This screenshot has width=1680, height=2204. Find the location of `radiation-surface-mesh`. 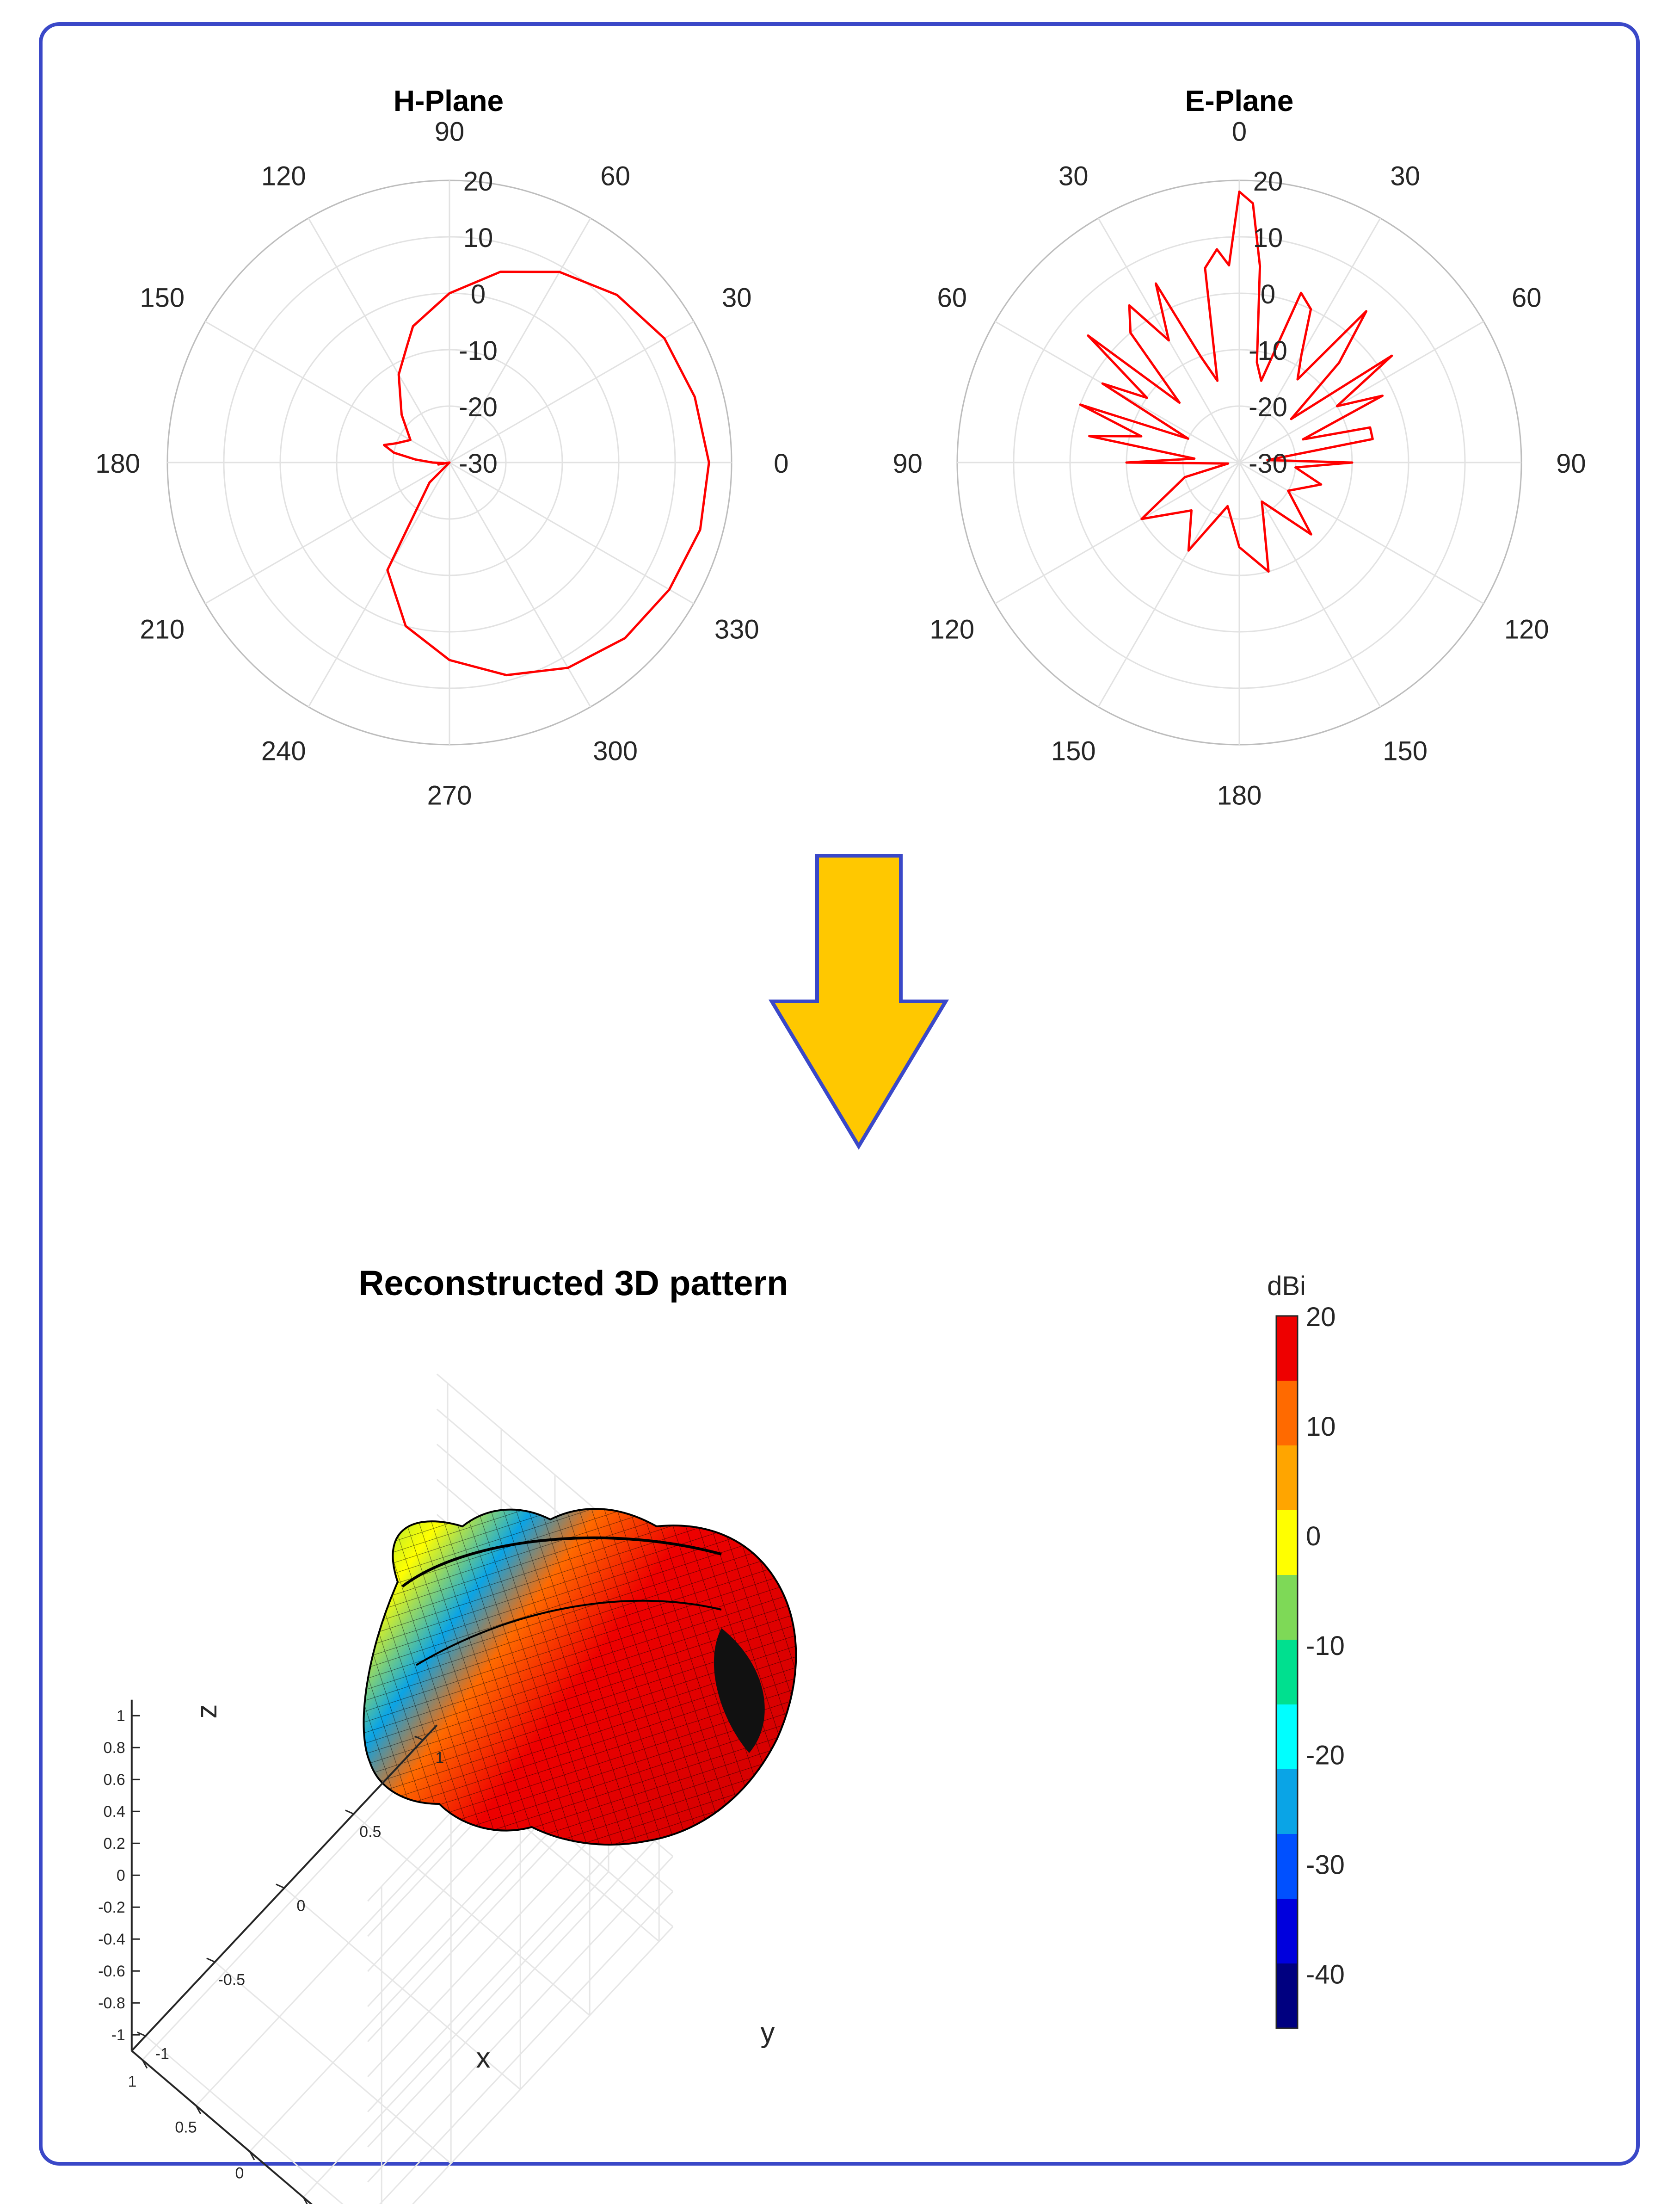

radiation-surface-mesh is located at coordinates (579, 1677).